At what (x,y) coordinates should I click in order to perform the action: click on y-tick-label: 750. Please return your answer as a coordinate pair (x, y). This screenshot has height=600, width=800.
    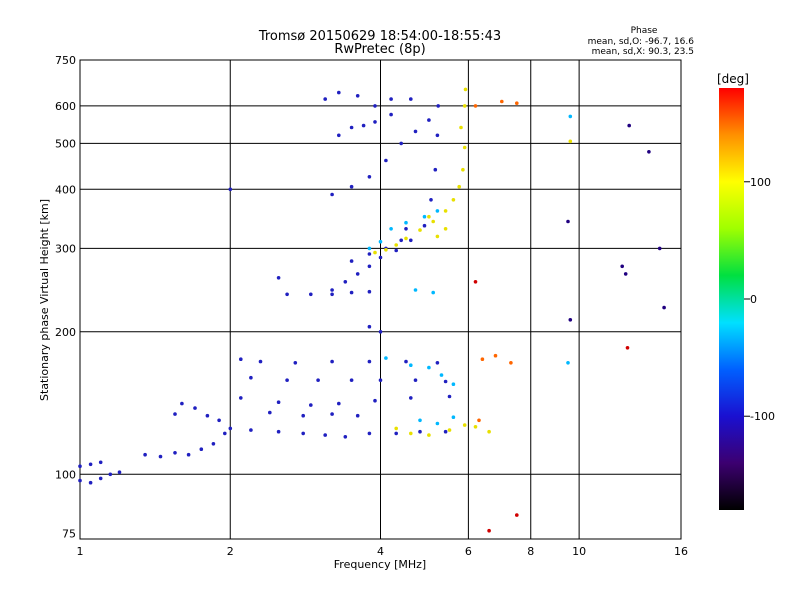
    Looking at the image, I should click on (65, 60).